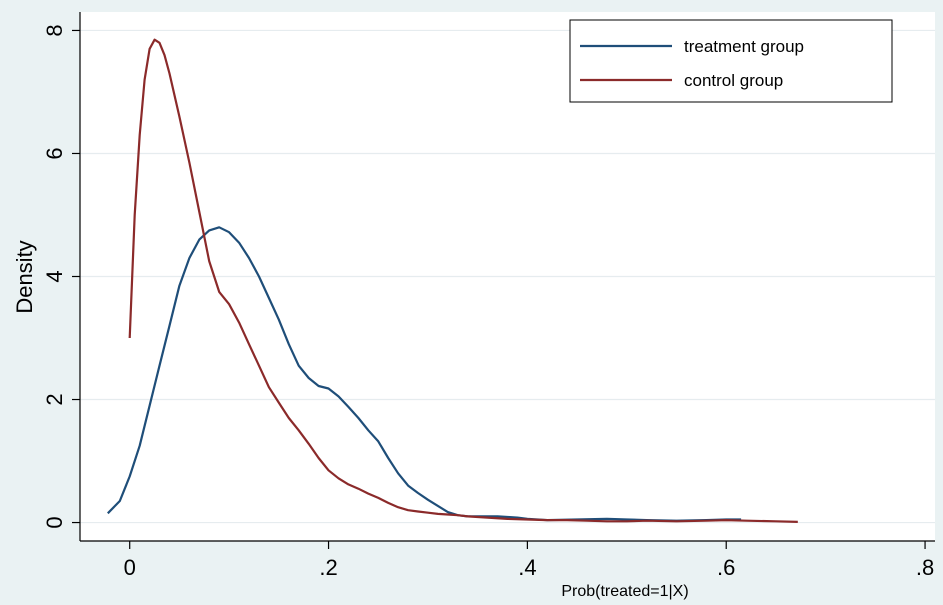  I want to click on x-tick-label: .2, so click(328, 567).